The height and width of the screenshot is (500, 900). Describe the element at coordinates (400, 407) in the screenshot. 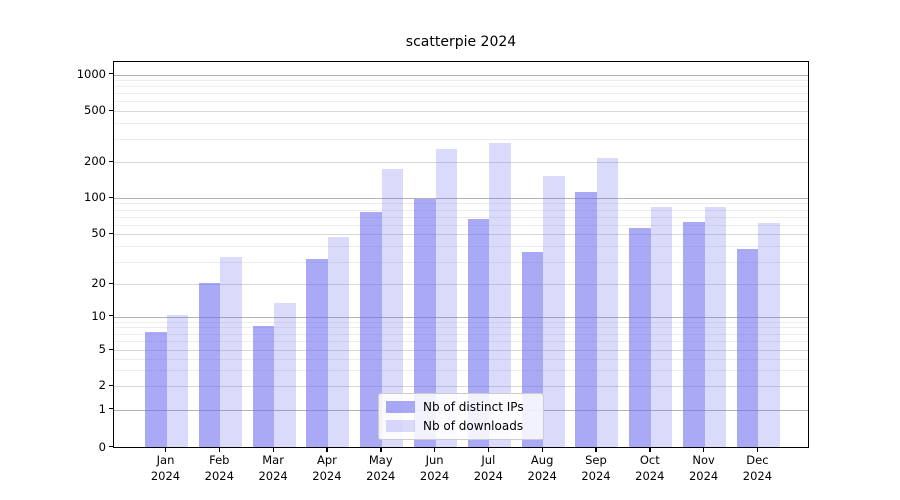

I see `legend-swatch-ips` at that location.